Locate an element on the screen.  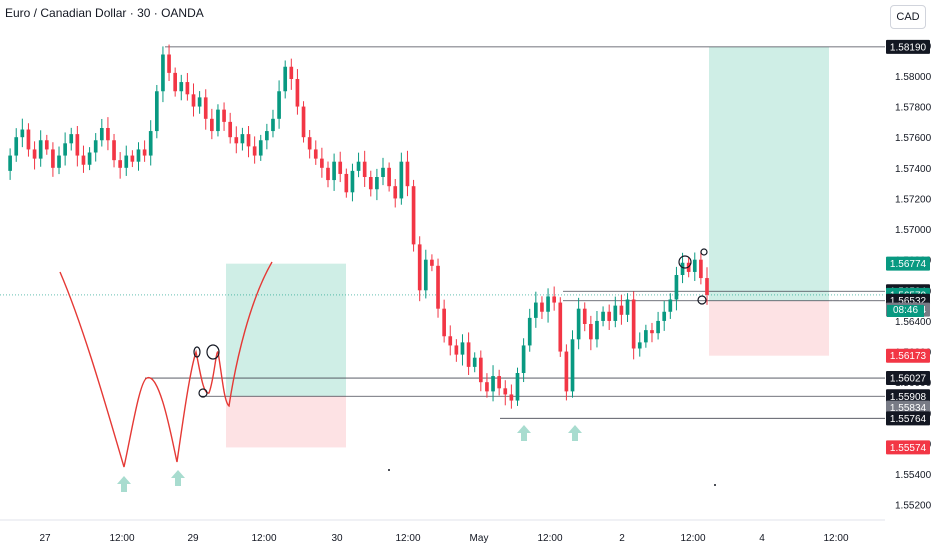
target-zone is located at coordinates (286, 330).